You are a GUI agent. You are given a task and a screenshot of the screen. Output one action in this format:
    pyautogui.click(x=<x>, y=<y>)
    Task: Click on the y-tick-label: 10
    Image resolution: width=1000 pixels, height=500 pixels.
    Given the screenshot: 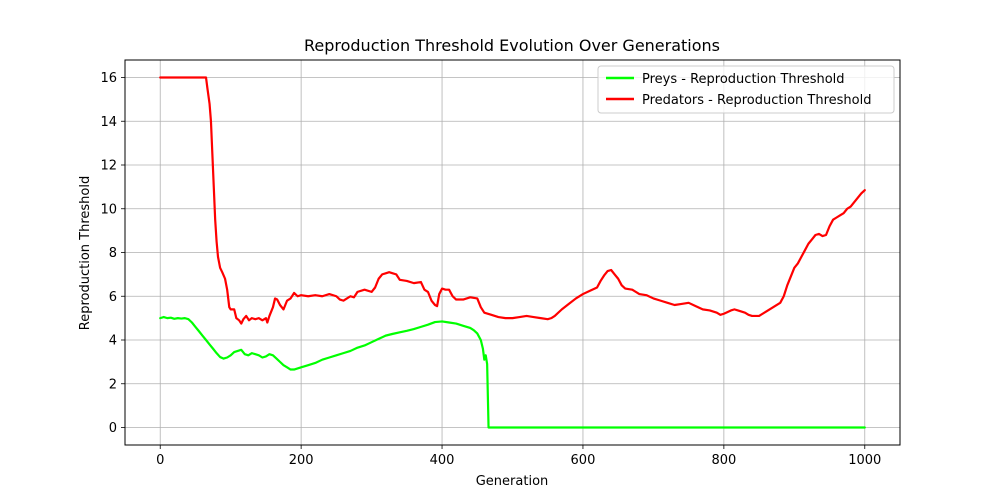 What is the action you would take?
    pyautogui.click(x=108, y=209)
    